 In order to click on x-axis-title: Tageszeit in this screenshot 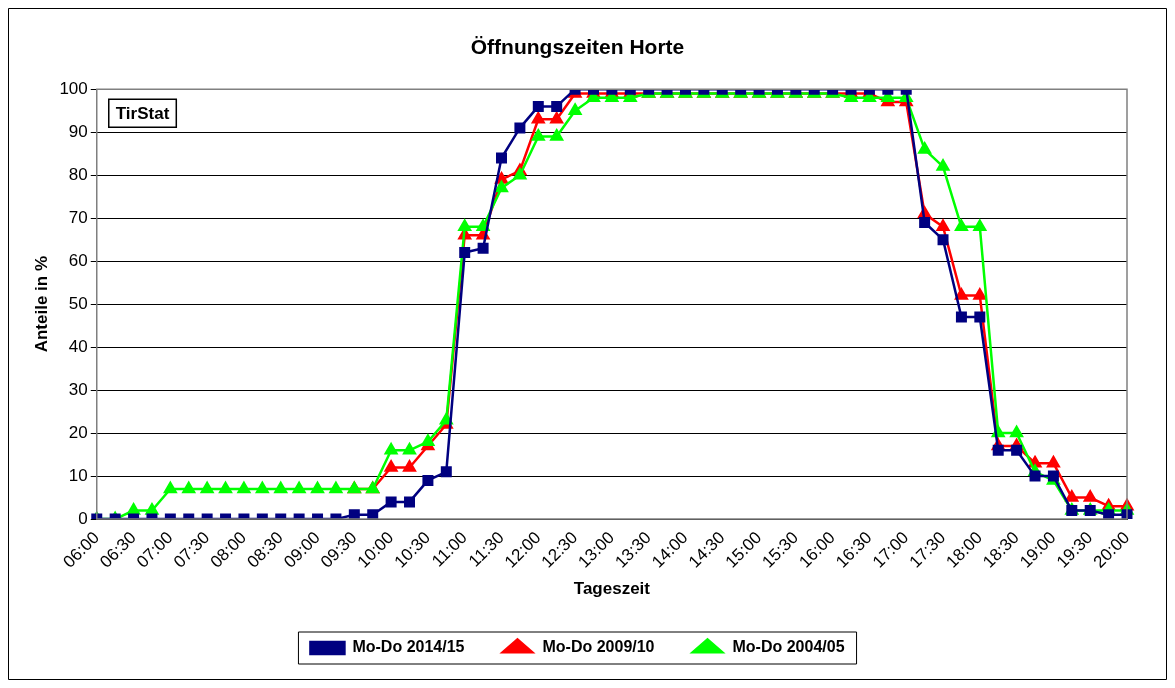, I will do `click(612, 589)`.